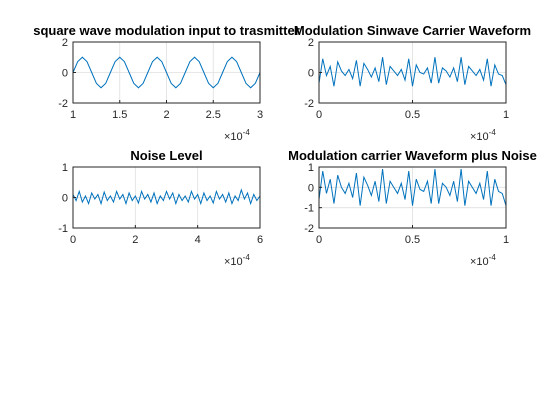  Describe the element at coordinates (412, 240) in the screenshot. I see `x-tick-label-4-1: 0.5` at that location.